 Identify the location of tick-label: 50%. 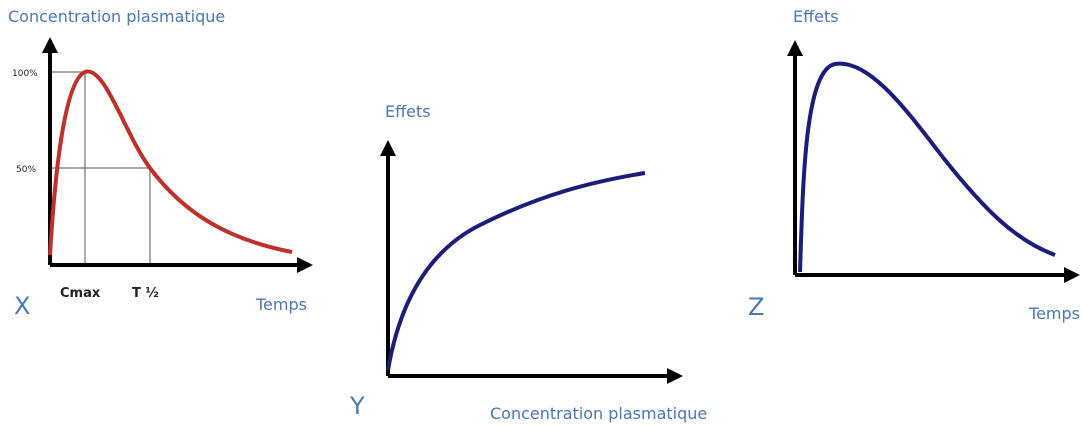
(26, 170).